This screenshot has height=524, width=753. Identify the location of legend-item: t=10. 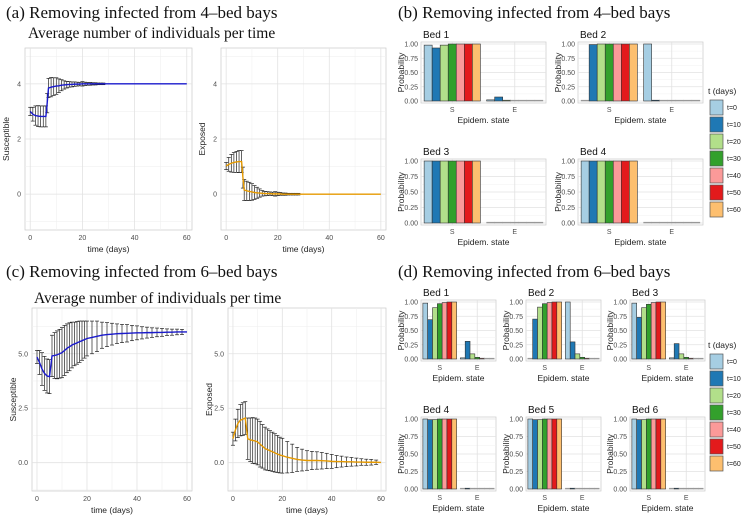
(725, 378).